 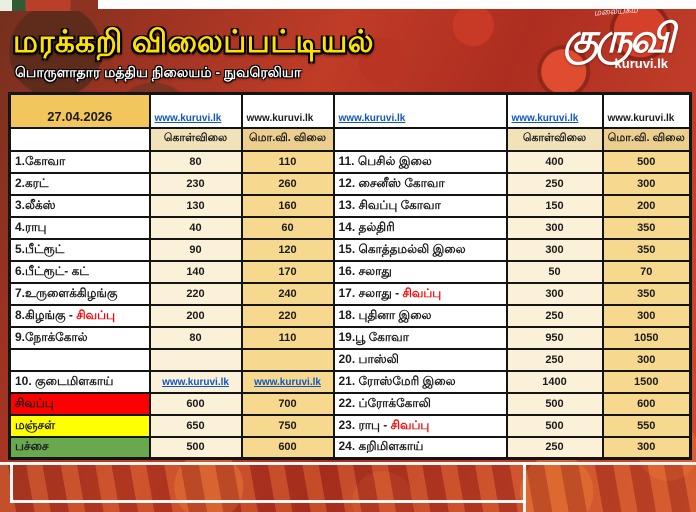 I want to click on price-value: 700, so click(x=287, y=403).